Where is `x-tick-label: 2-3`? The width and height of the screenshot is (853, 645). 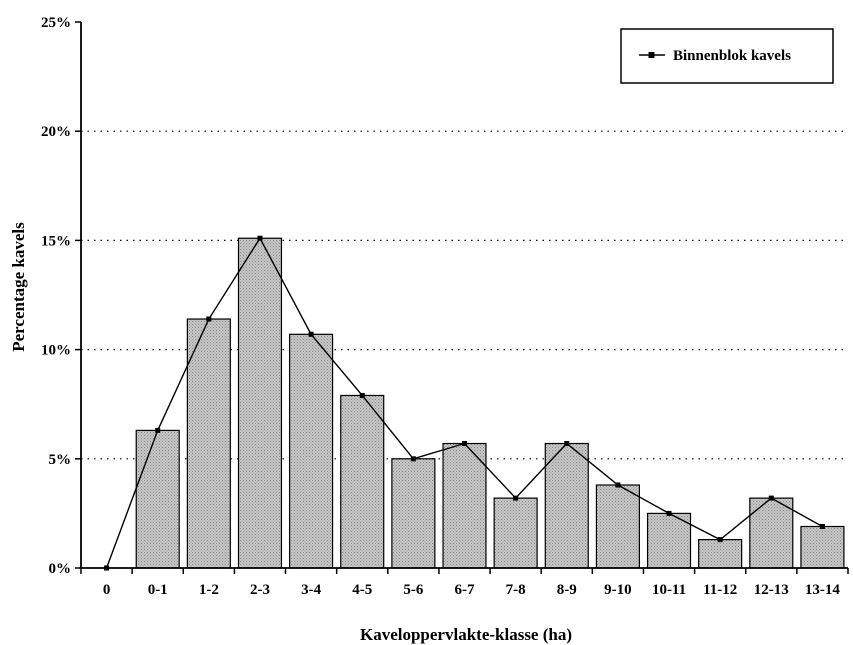 x-tick-label: 2-3 is located at coordinates (260, 590).